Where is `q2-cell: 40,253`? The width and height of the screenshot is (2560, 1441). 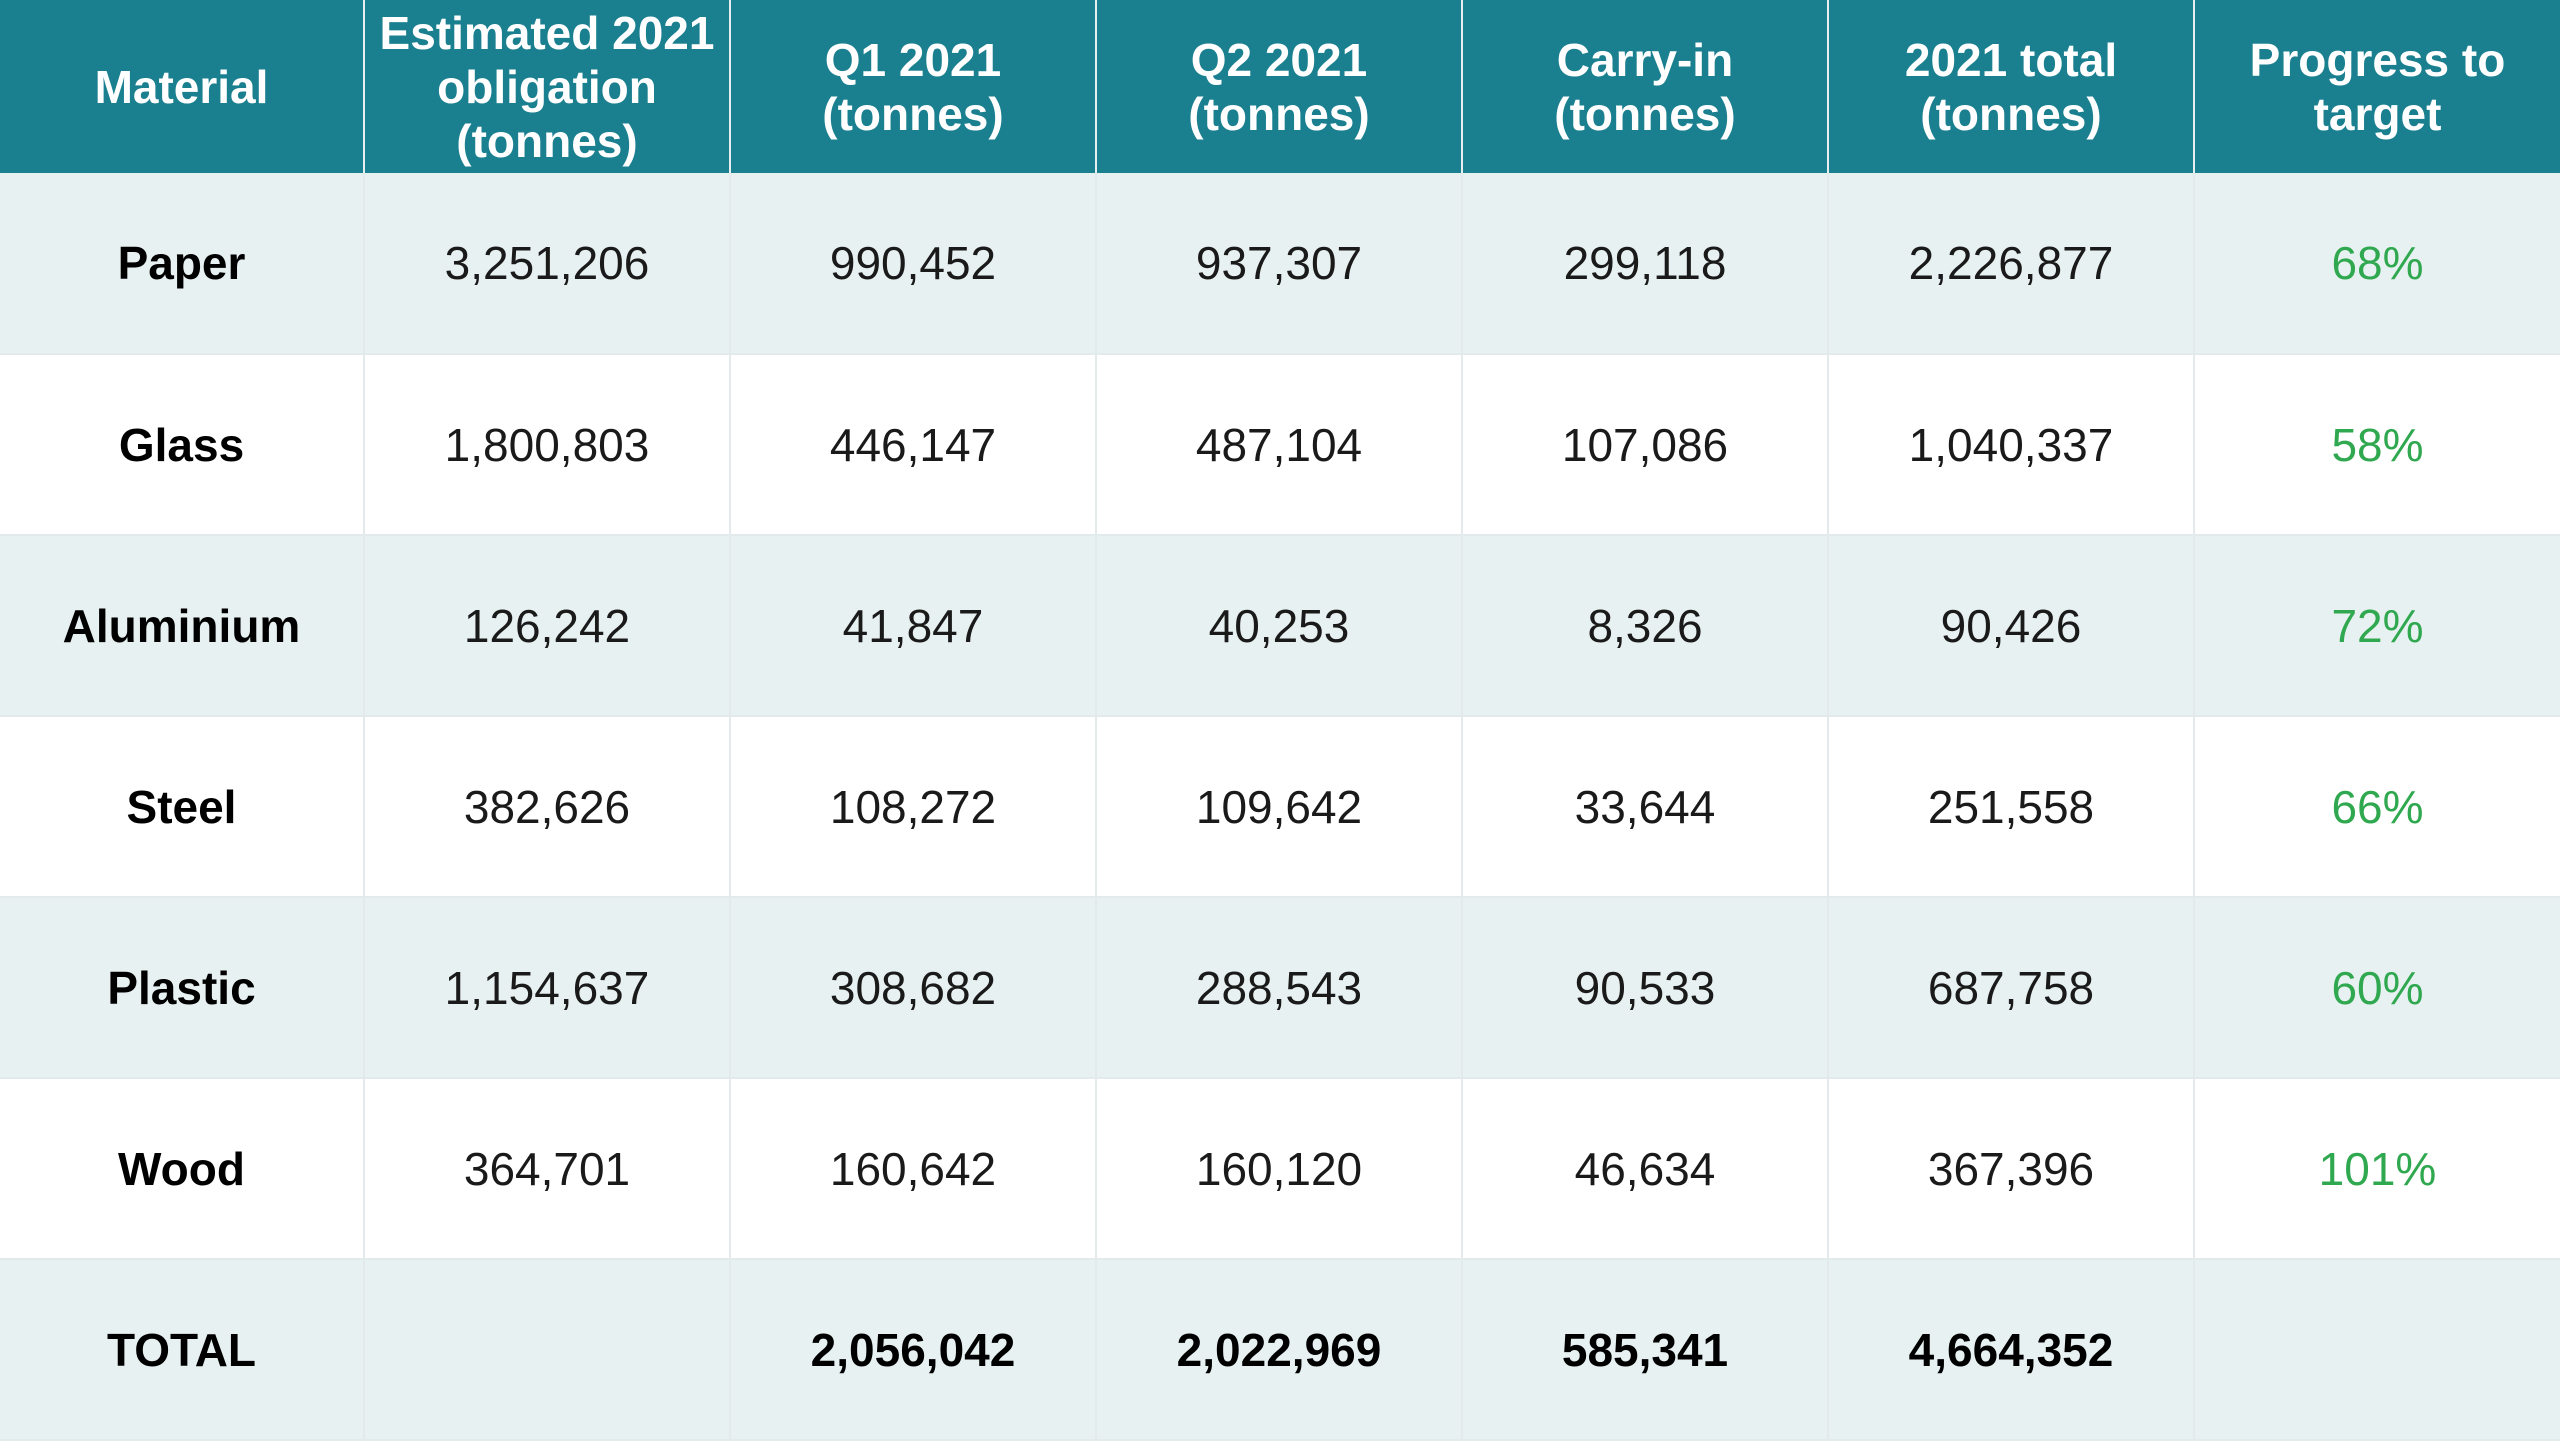 q2-cell: 40,253 is located at coordinates (1279, 626).